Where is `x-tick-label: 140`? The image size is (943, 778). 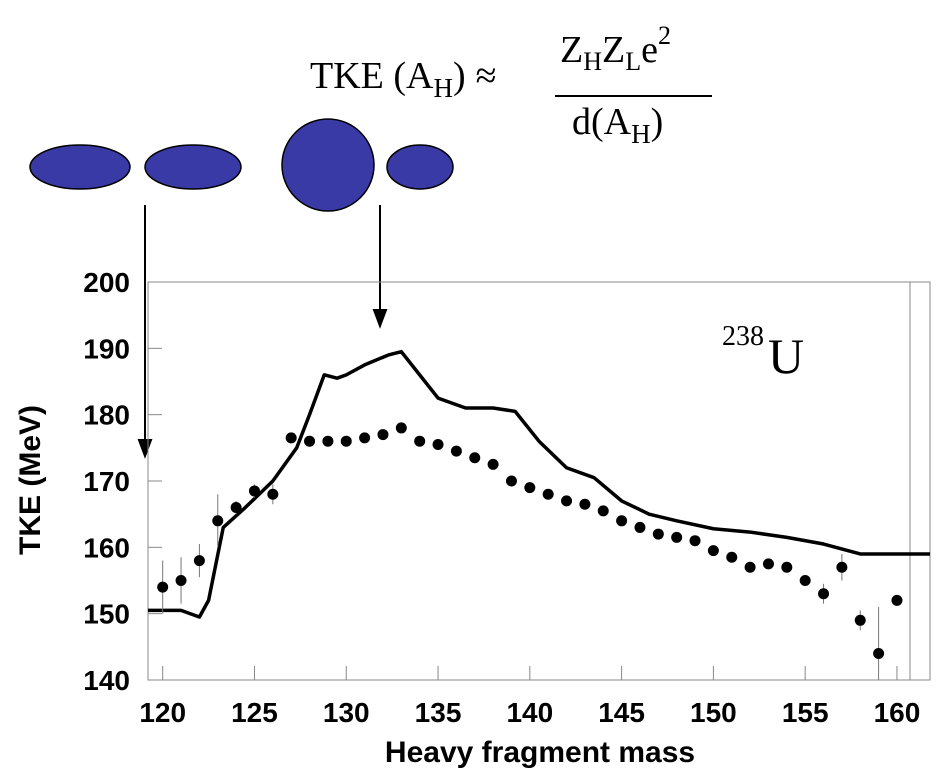 x-tick-label: 140 is located at coordinates (529, 712).